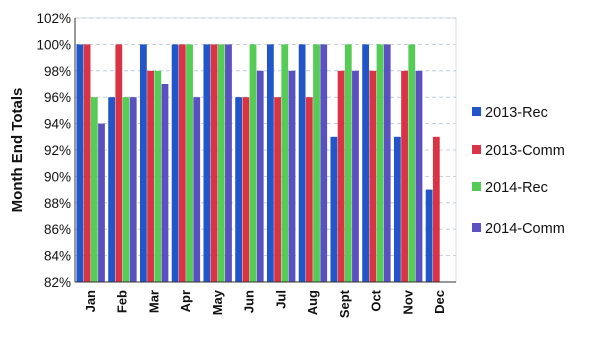 Image resolution: width=590 pixels, height=338 pixels. What do you see at coordinates (185, 301) in the screenshot?
I see `x-tick-label: Apr` at bounding box center [185, 301].